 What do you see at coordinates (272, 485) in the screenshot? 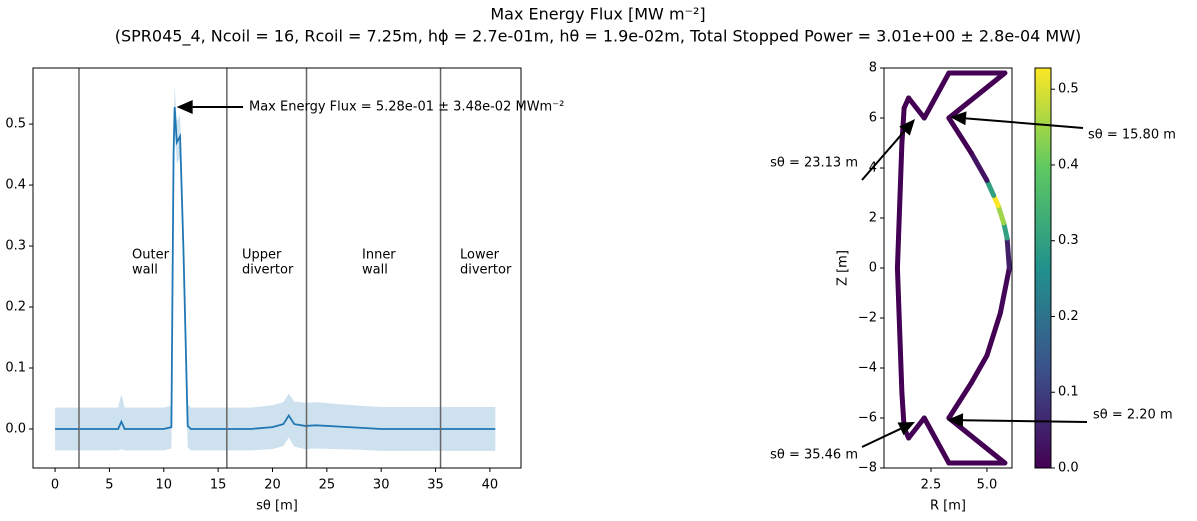
I see `x-tick-label: 20` at bounding box center [272, 485].